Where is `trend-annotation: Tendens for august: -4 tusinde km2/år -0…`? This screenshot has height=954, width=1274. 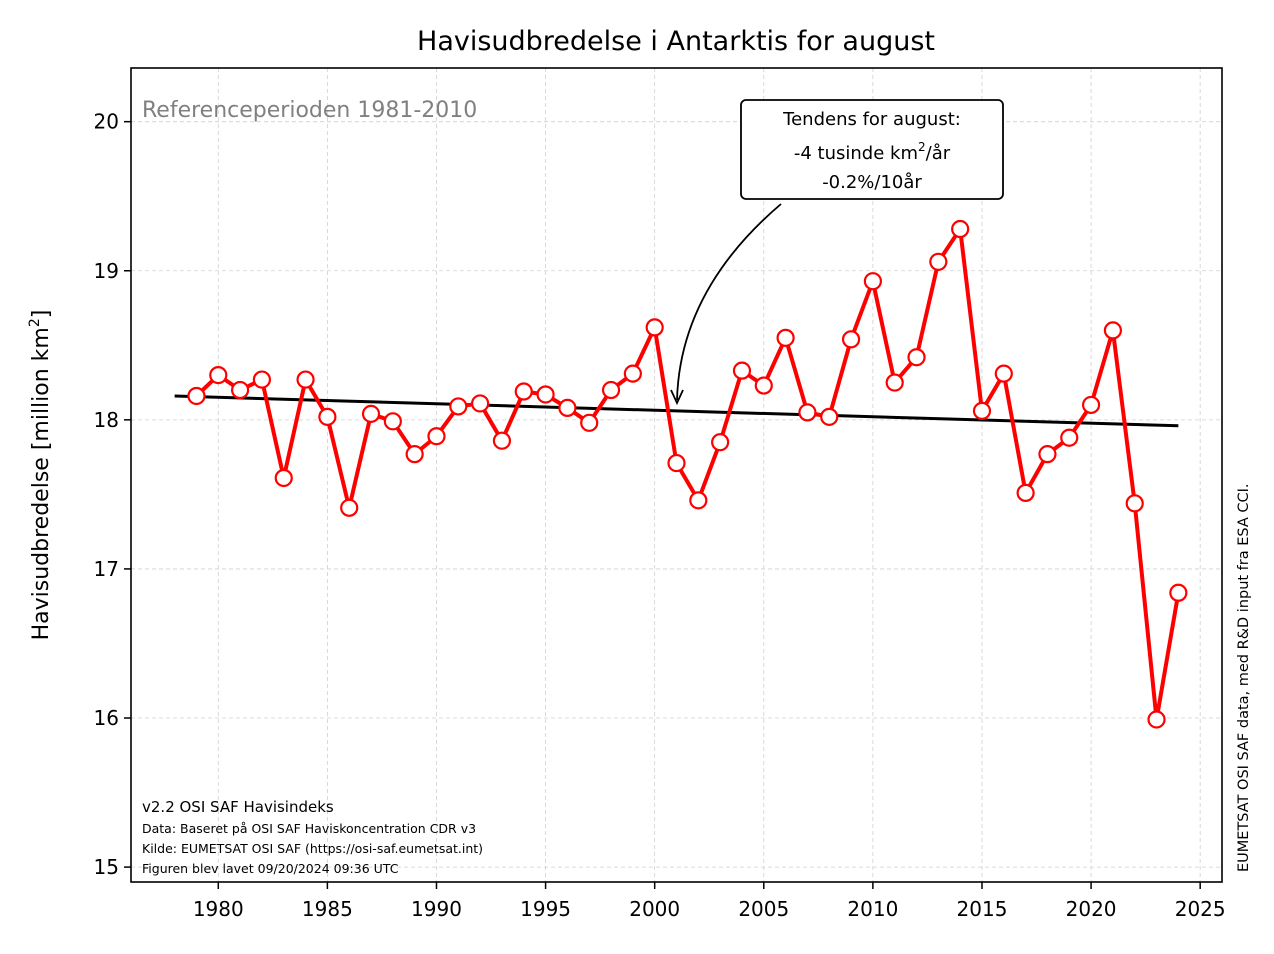 trend-annotation: Tendens for august: -4 tusinde km2/år -0… is located at coordinates (837, 252).